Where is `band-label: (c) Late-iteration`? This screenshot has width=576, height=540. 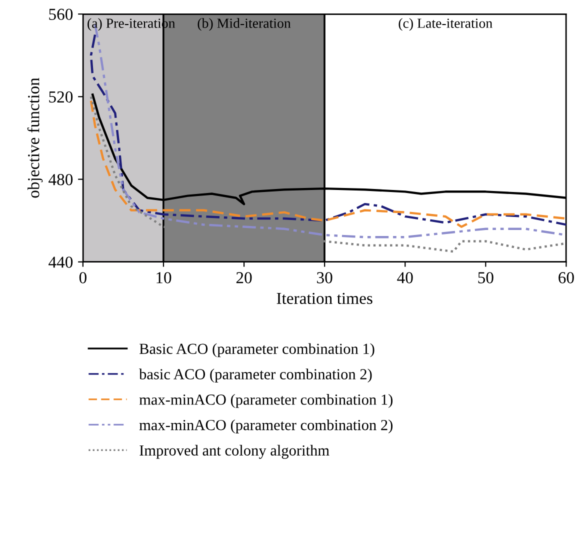
band-label: (c) Late-iteration is located at coordinates (445, 24).